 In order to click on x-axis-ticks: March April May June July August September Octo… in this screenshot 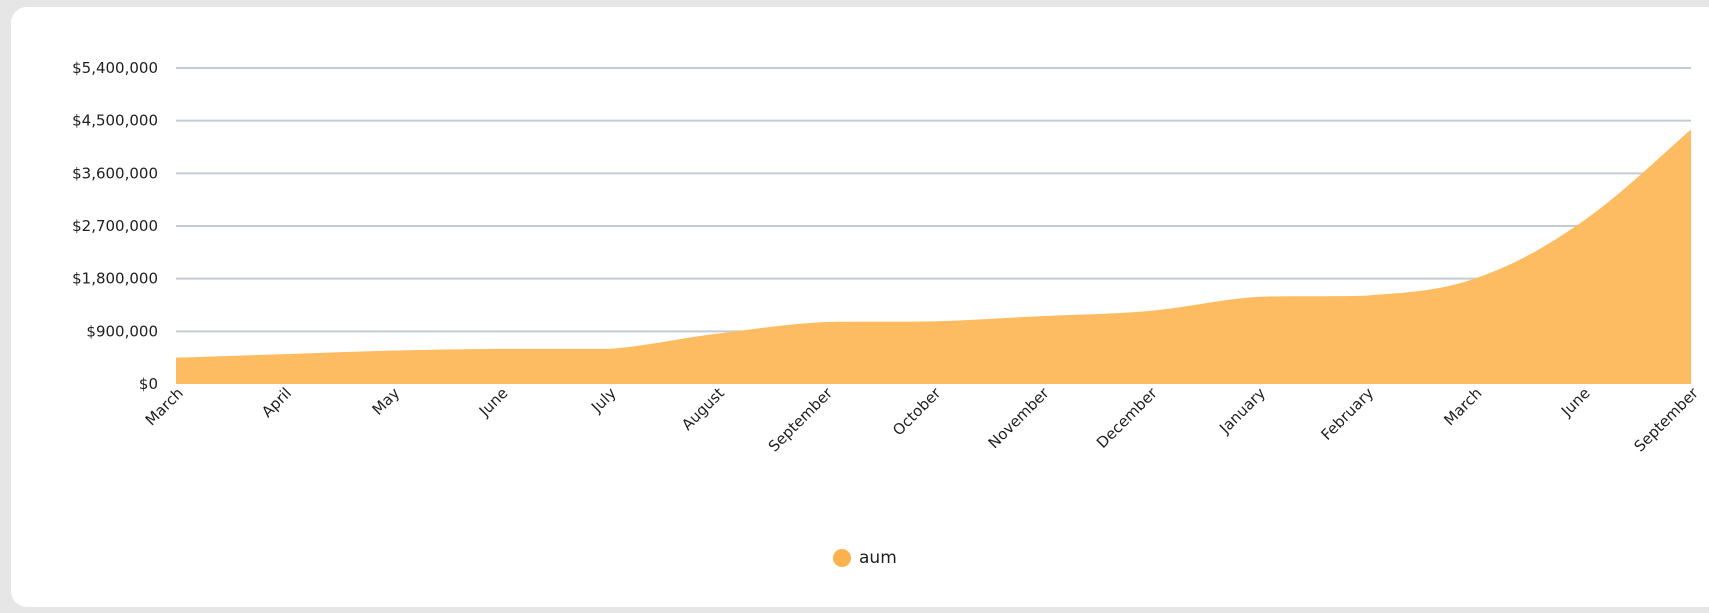, I will do `click(922, 420)`.